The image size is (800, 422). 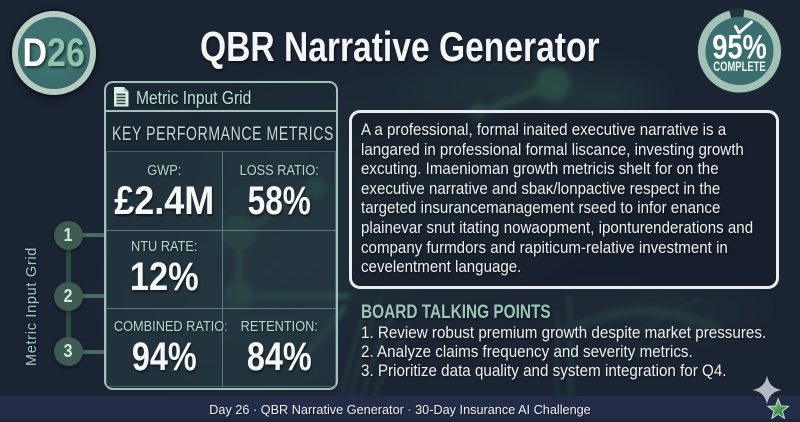 What do you see at coordinates (739, 47) in the screenshot?
I see `svg-text: 95%` at bounding box center [739, 47].